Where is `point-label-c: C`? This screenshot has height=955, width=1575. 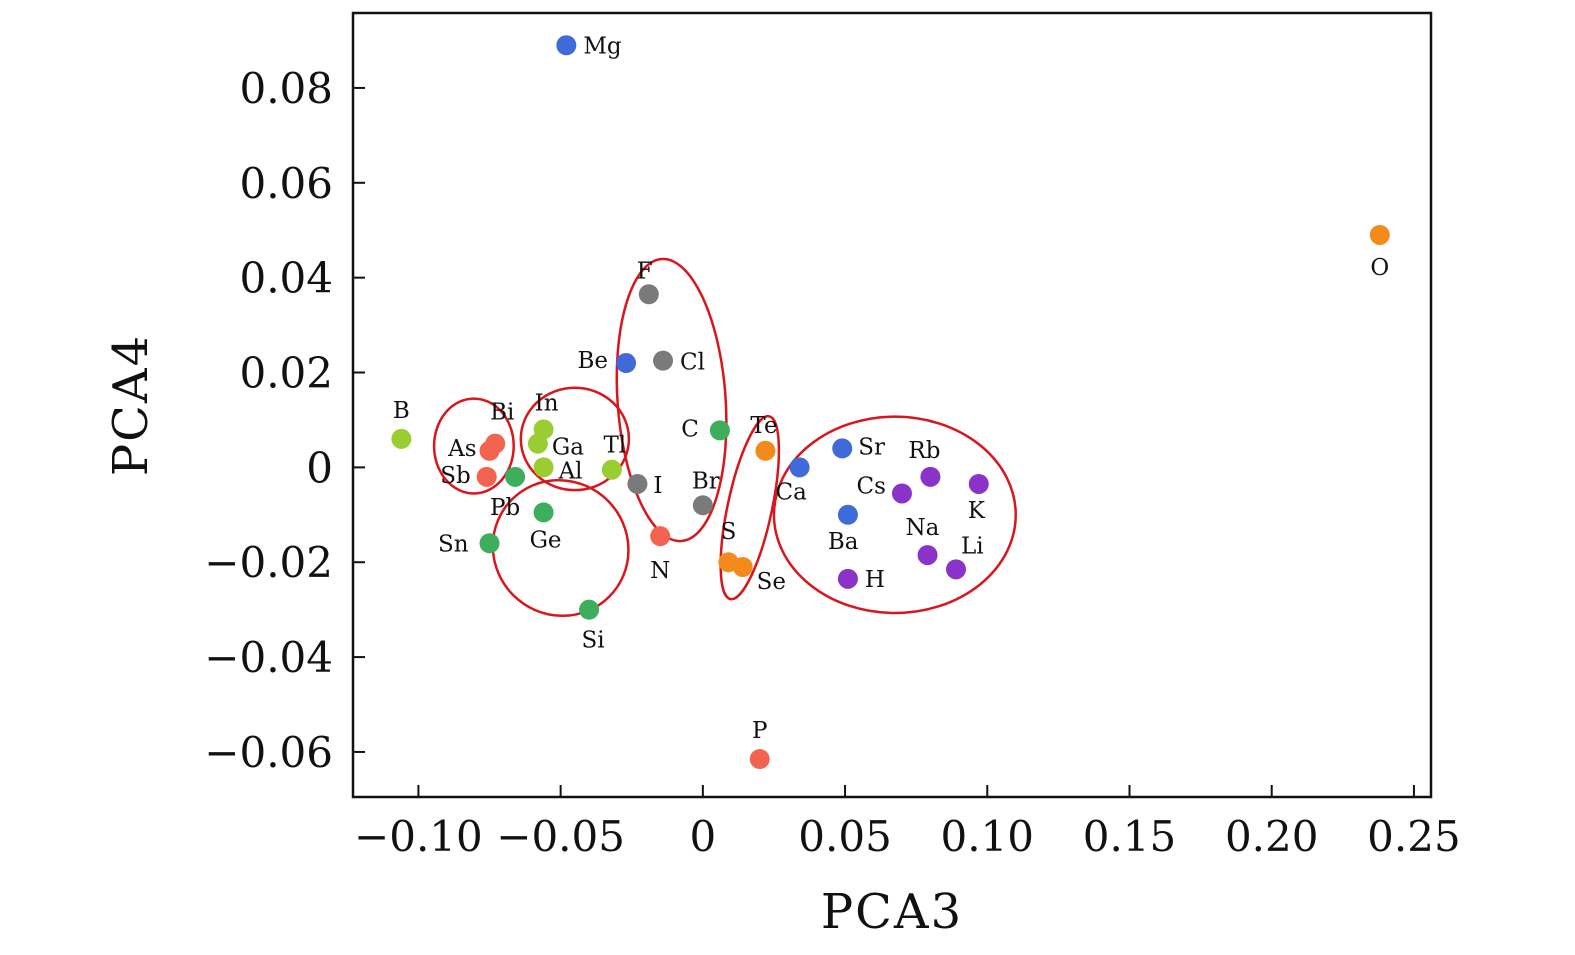
point-label-c: C is located at coordinates (690, 429).